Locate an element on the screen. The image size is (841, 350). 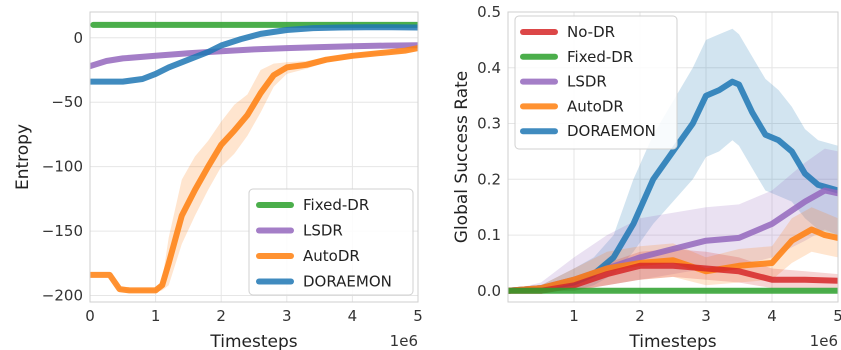
y-tick-label: 0.1 is located at coordinates (489, 235).